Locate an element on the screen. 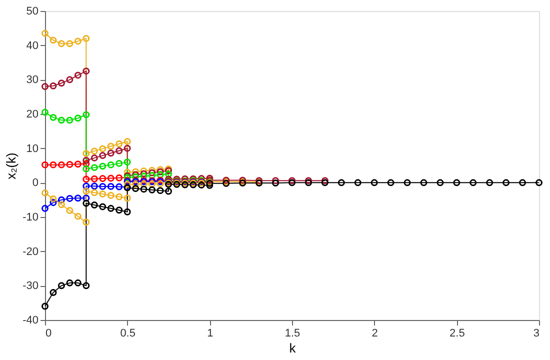  y-tick-label: 40 is located at coordinates (32, 46).